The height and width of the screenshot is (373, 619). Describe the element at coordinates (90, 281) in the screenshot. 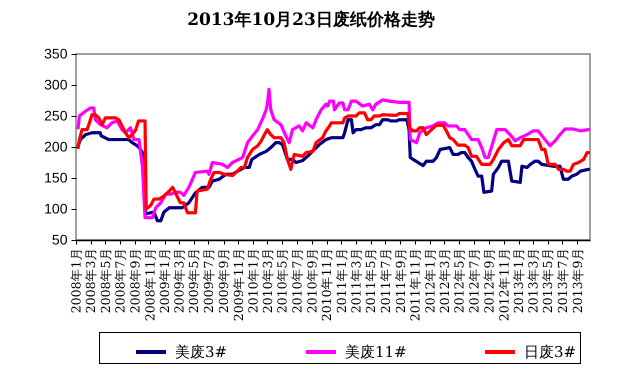

I see `x-tick-label: 2008年3月` at that location.